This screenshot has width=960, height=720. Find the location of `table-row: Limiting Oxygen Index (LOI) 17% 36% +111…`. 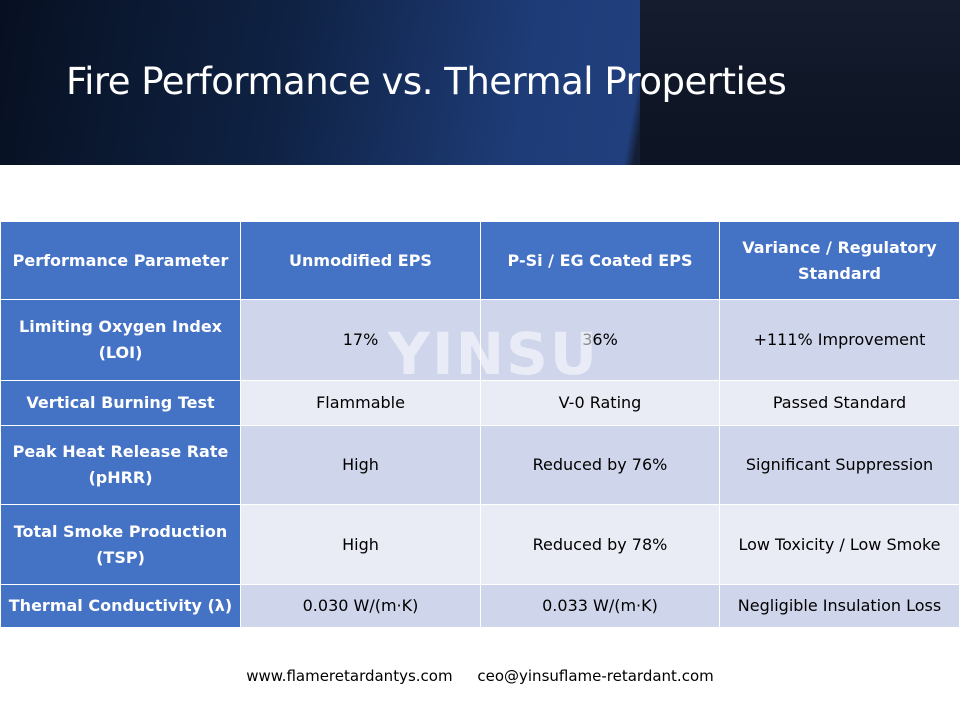

table-row: Limiting Oxygen Index (LOI) 17% 36% +111… is located at coordinates (480, 340).